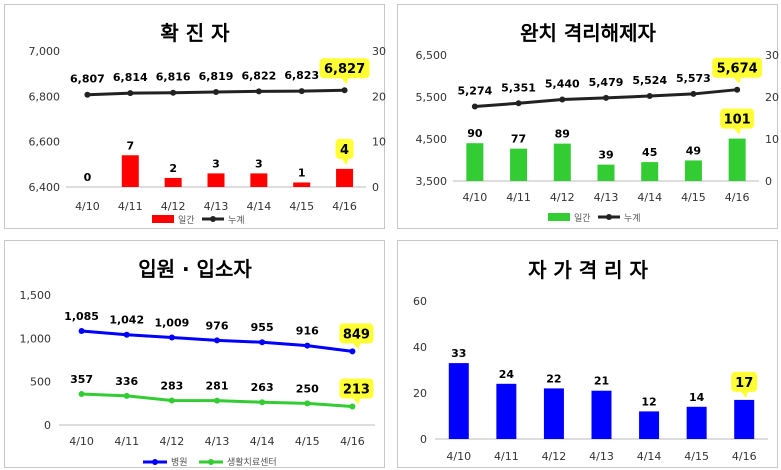 The height and width of the screenshot is (470, 781). I want to click on y-tick-label: 1,500, so click(36, 295).